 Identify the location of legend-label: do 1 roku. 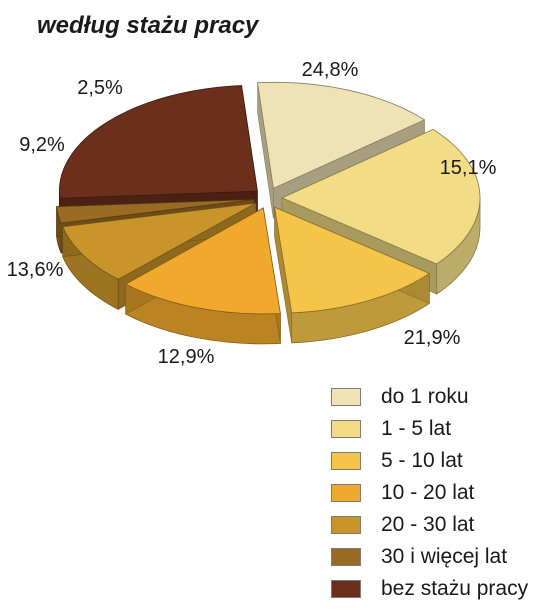
(425, 396).